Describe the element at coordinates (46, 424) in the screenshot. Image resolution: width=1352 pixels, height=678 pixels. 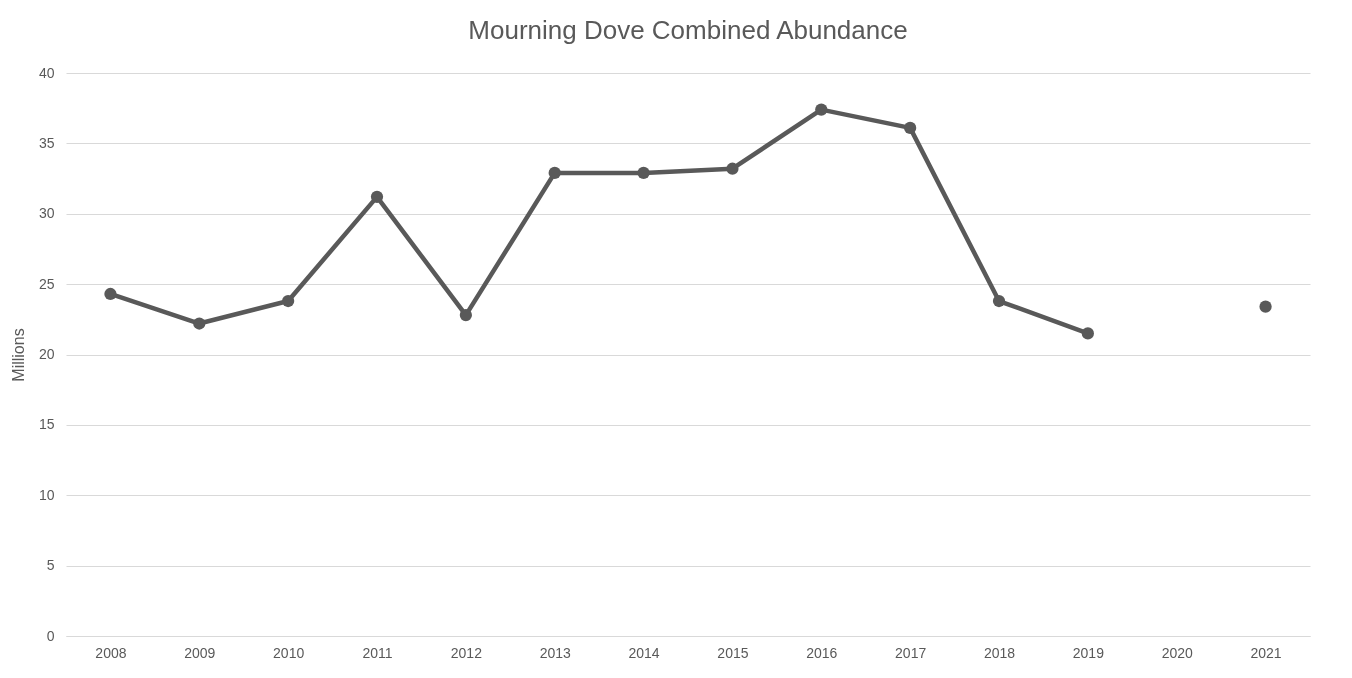
I see `y-tick-label: 15` at that location.